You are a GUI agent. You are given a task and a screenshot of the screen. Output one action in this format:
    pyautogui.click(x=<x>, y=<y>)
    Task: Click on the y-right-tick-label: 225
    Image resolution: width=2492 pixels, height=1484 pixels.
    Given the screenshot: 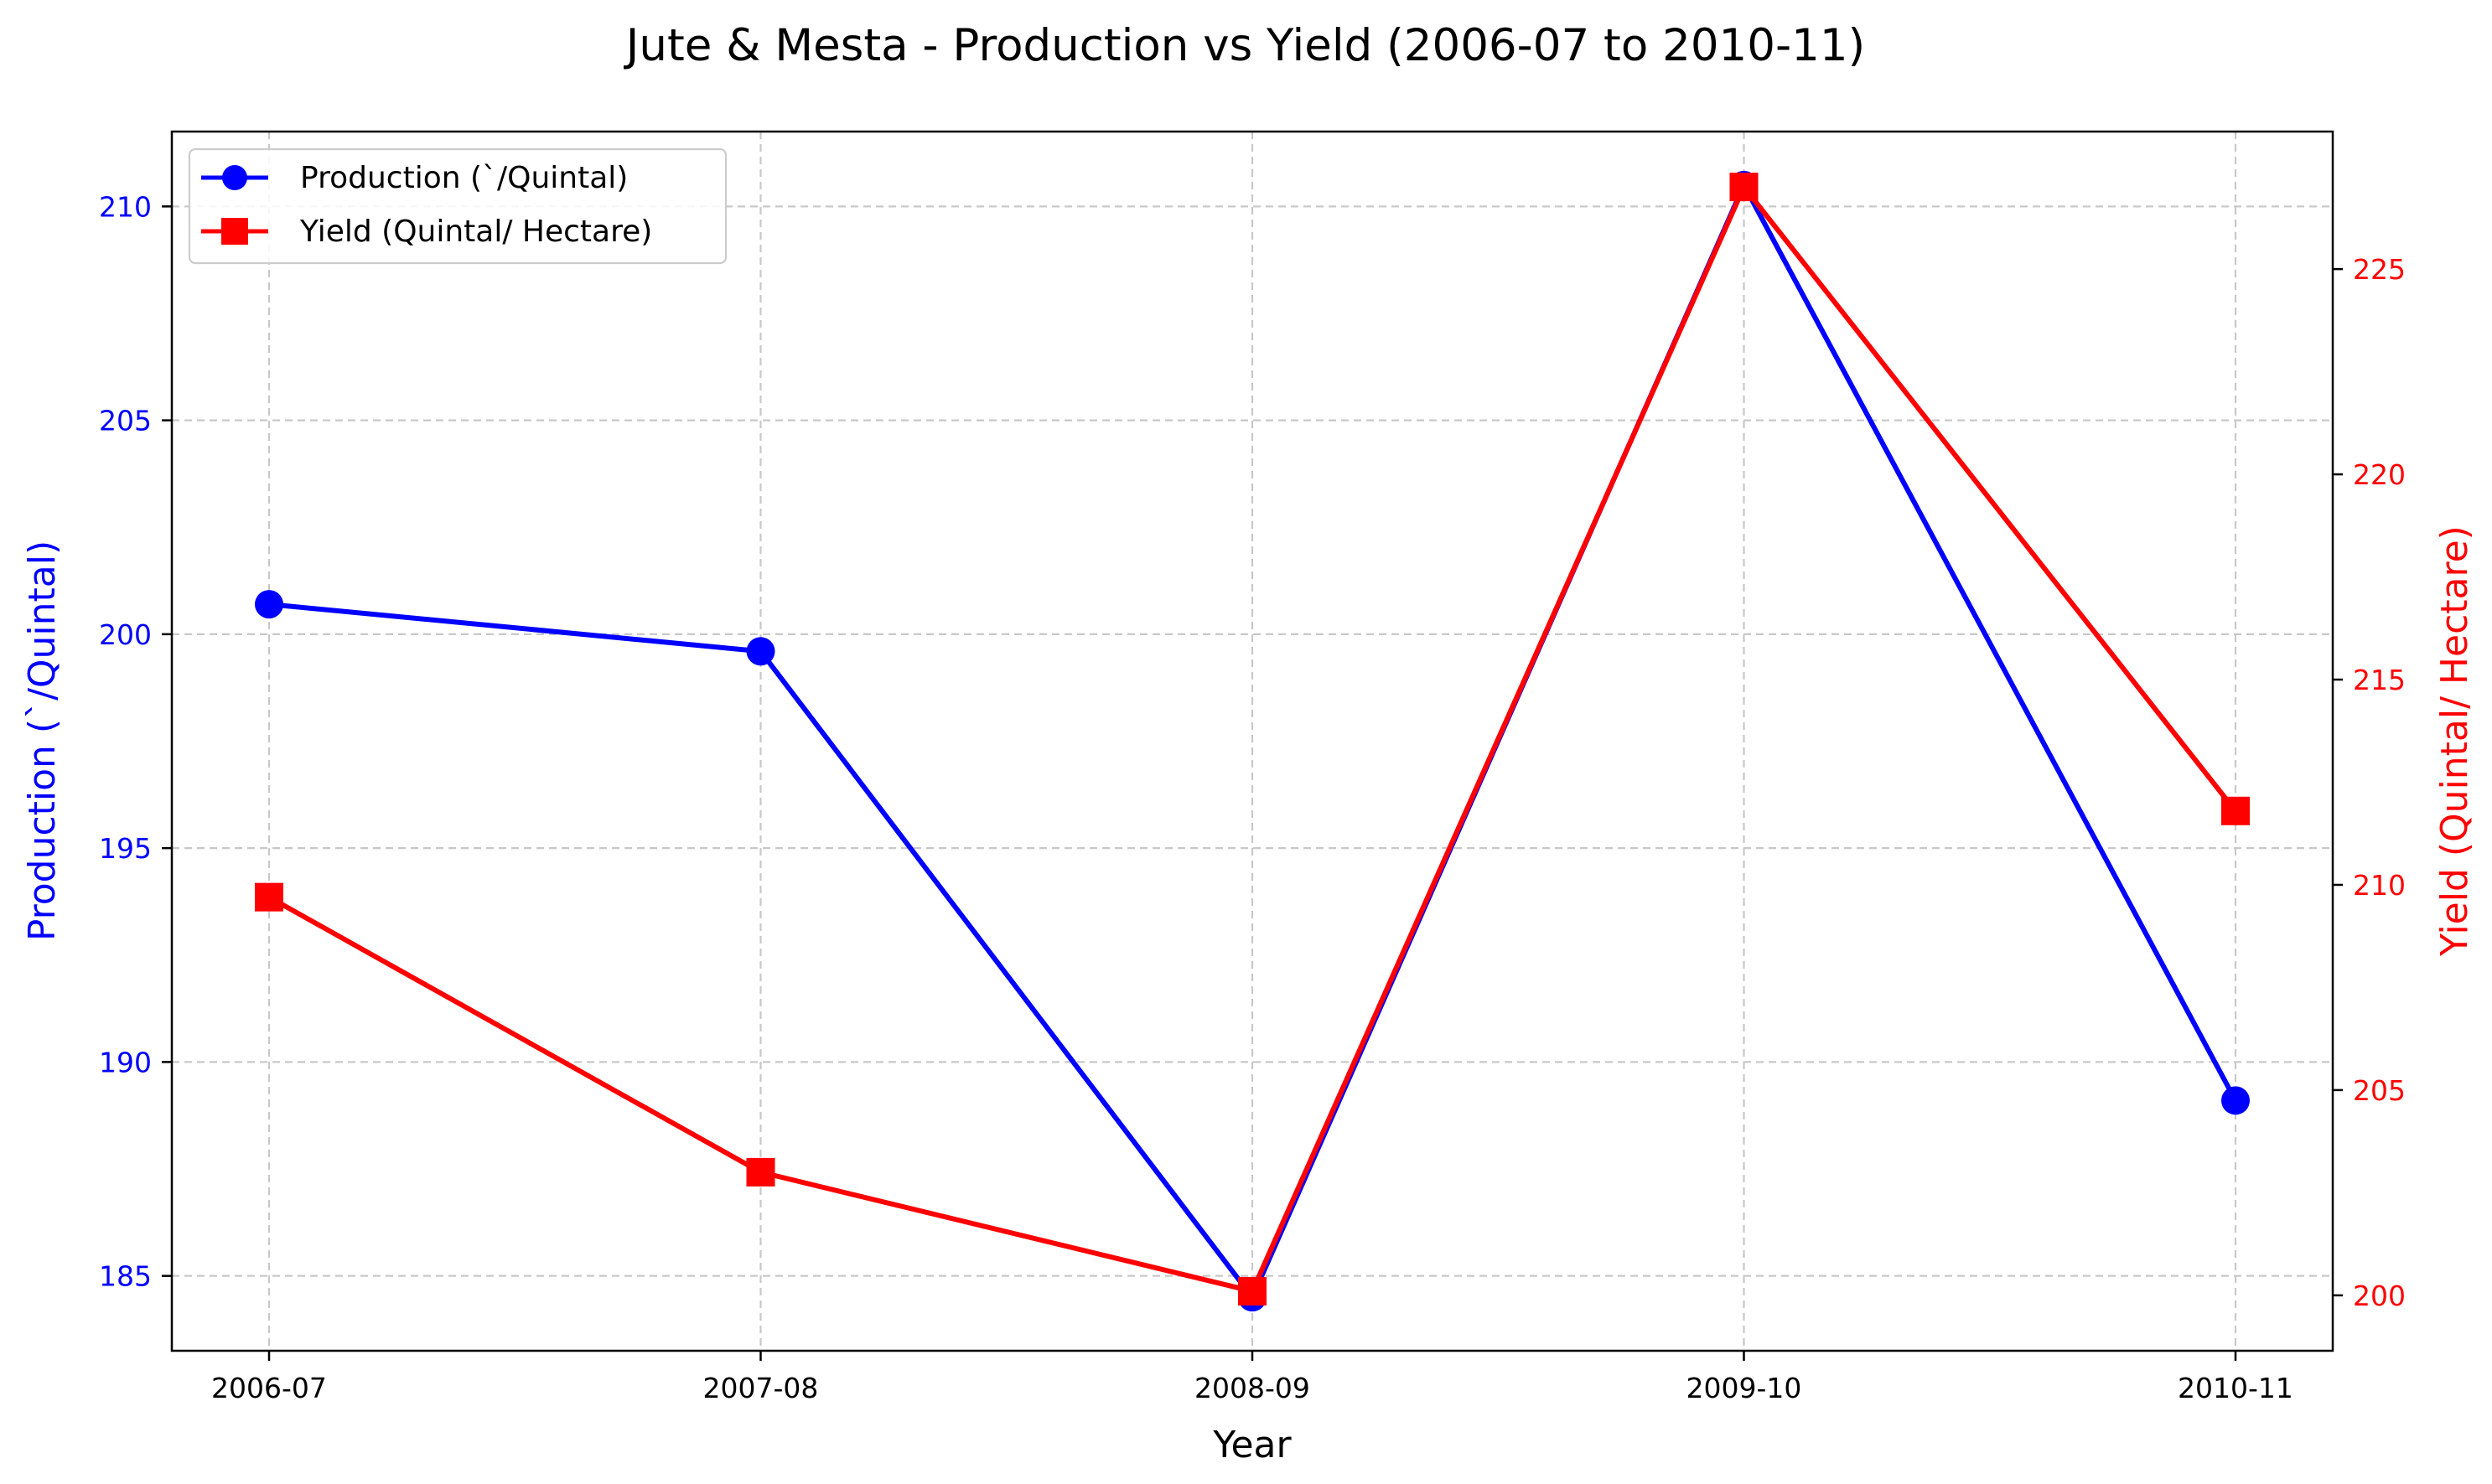 What is the action you would take?
    pyautogui.click(x=2379, y=270)
    